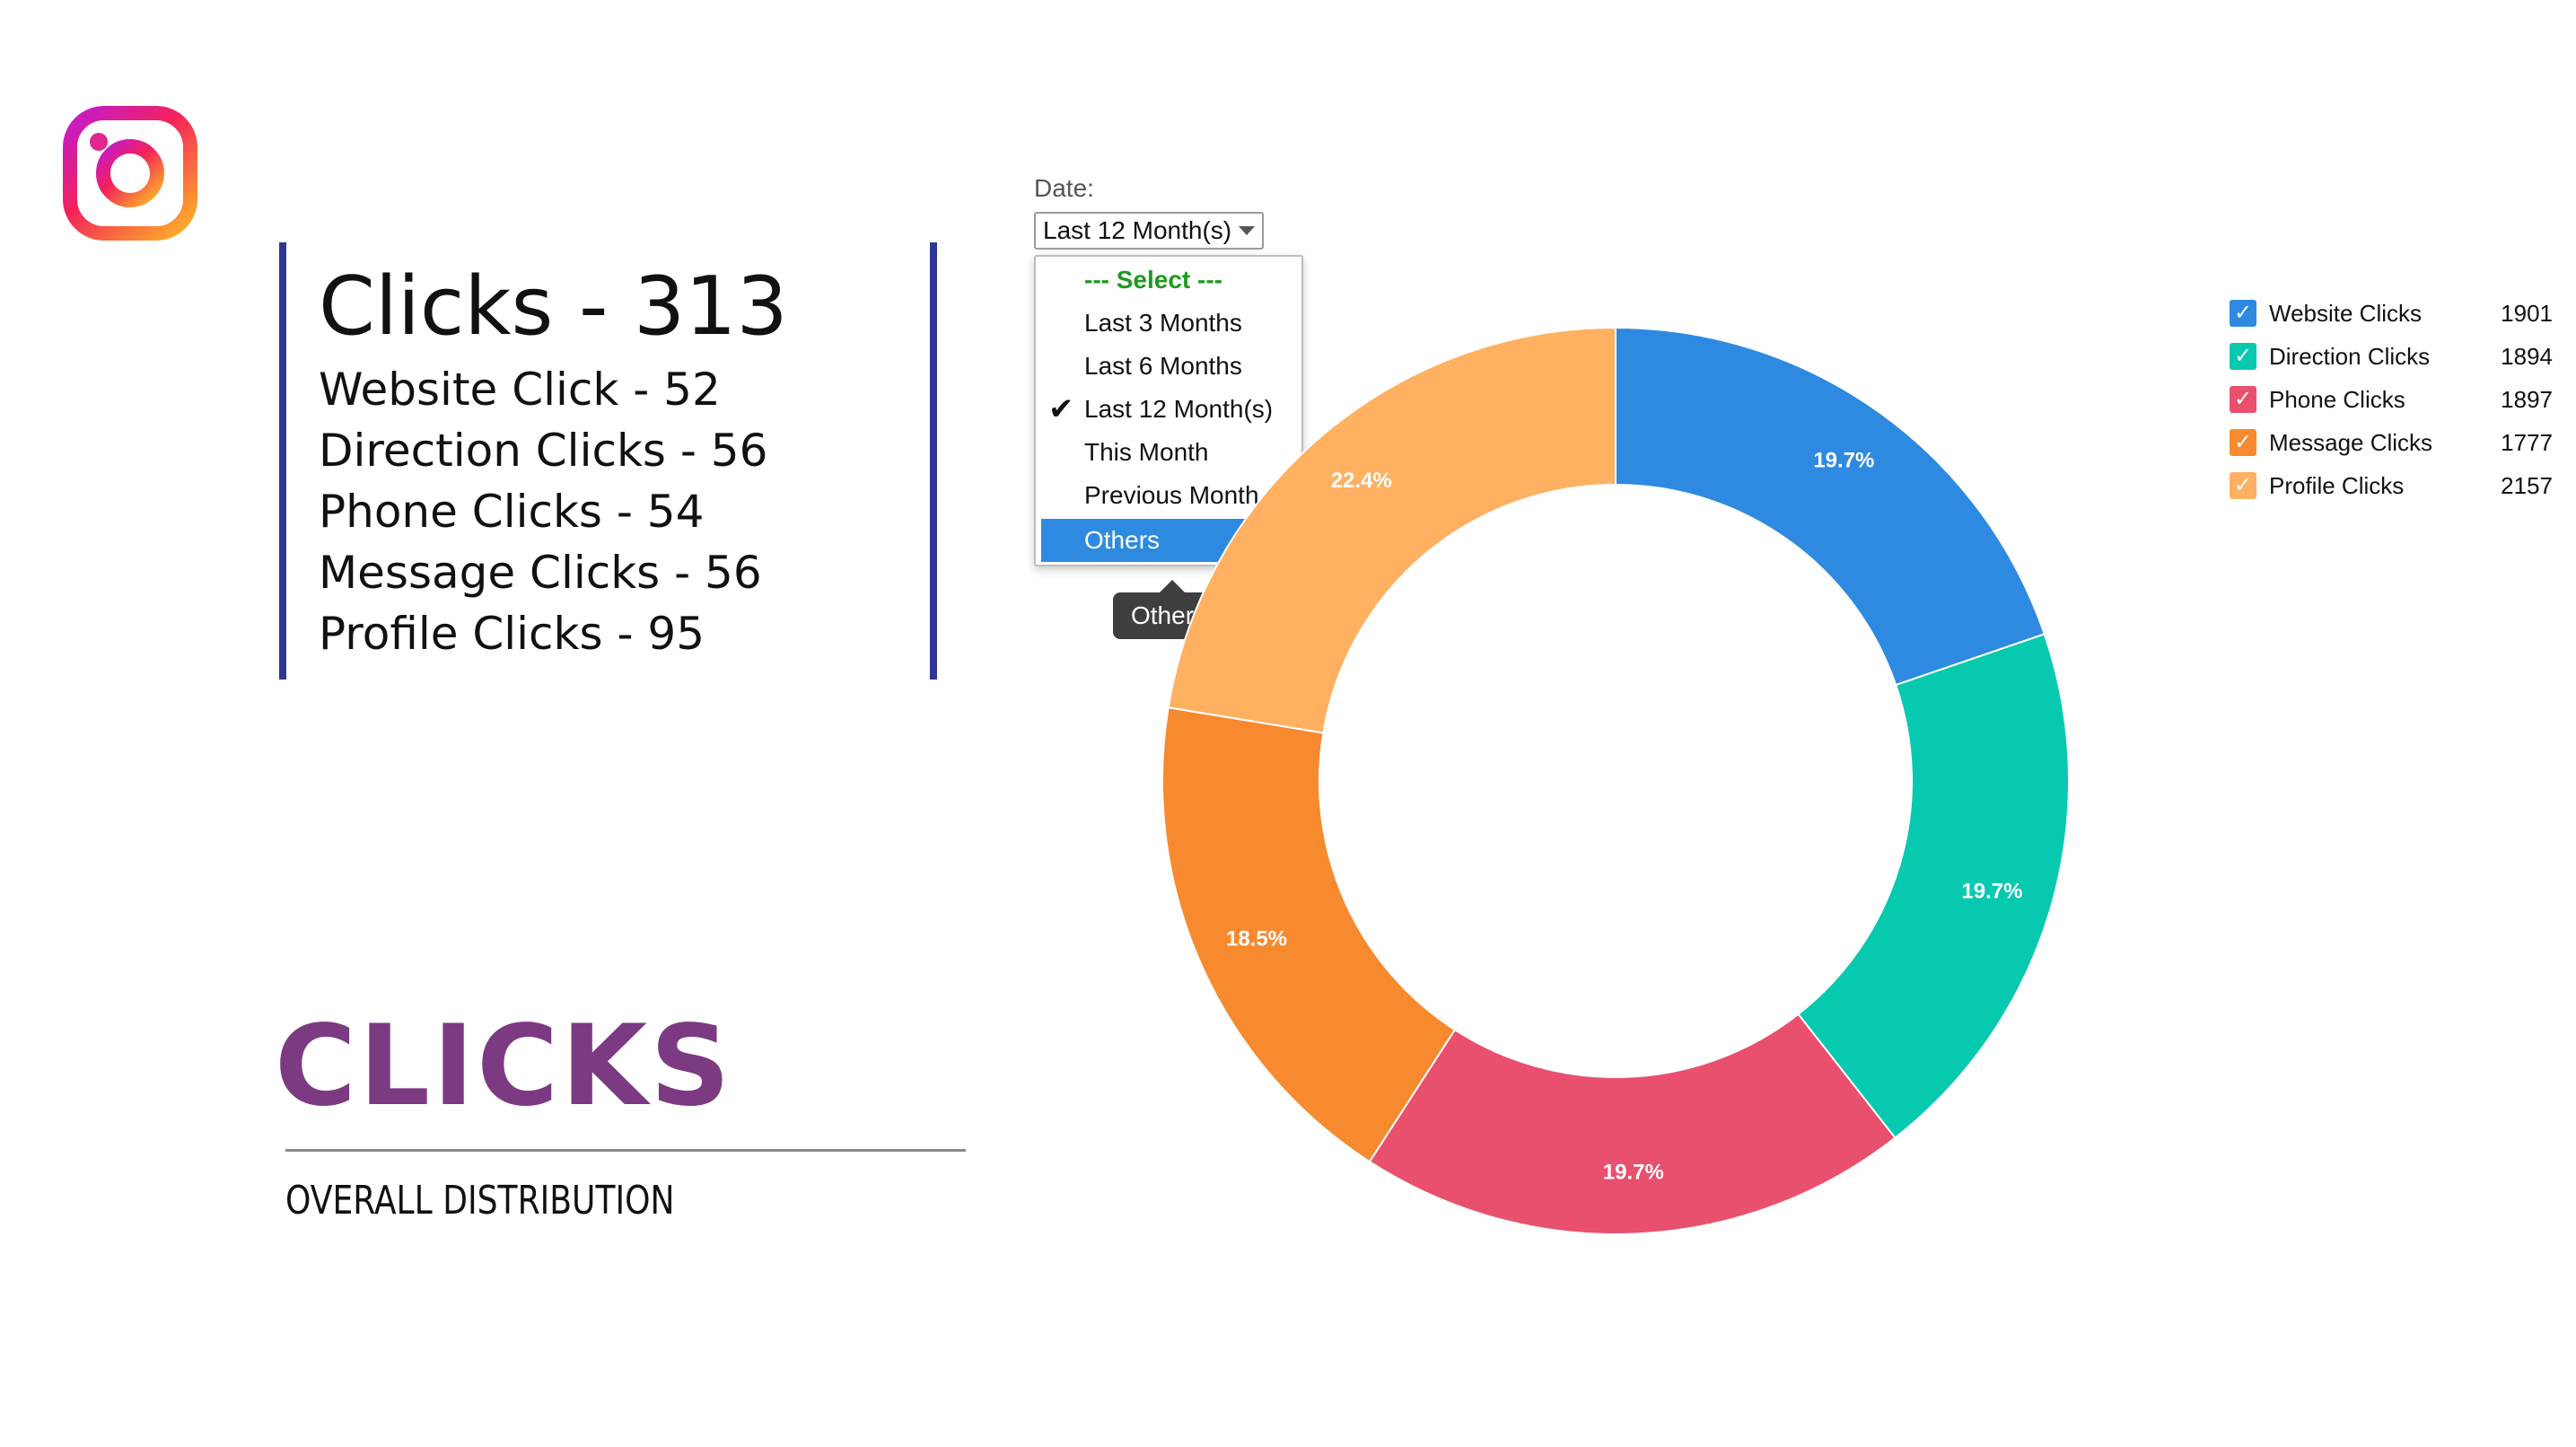  Describe the element at coordinates (130, 173) in the screenshot. I see `instagram-logo` at that location.